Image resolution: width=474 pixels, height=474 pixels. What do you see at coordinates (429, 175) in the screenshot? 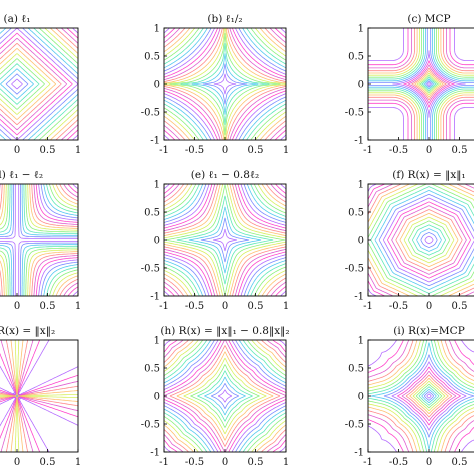
I see `panel-title: (f) R(x) = ‖x‖₁` at bounding box center [429, 175].